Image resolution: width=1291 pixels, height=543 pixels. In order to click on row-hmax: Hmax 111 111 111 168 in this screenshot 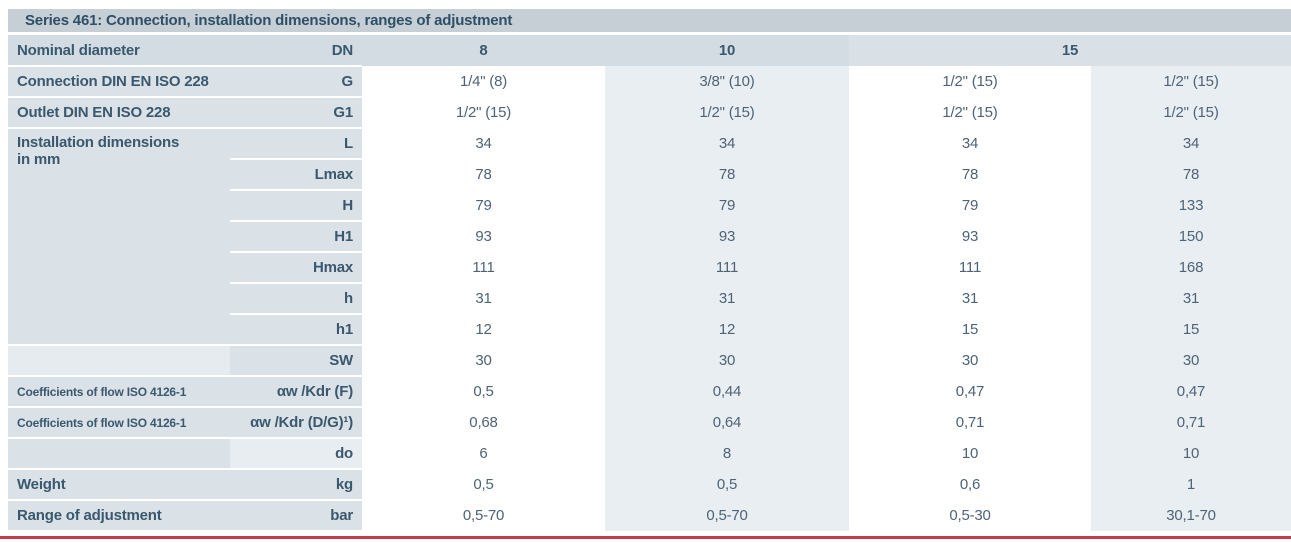, I will do `click(649, 268)`.